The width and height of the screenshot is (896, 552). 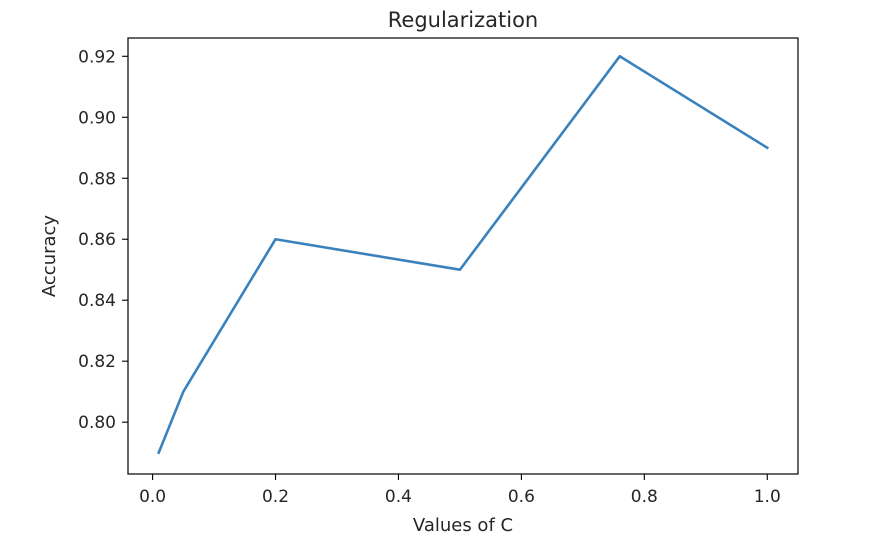 What do you see at coordinates (275, 497) in the screenshot?
I see `x-tick-label: 0.2` at bounding box center [275, 497].